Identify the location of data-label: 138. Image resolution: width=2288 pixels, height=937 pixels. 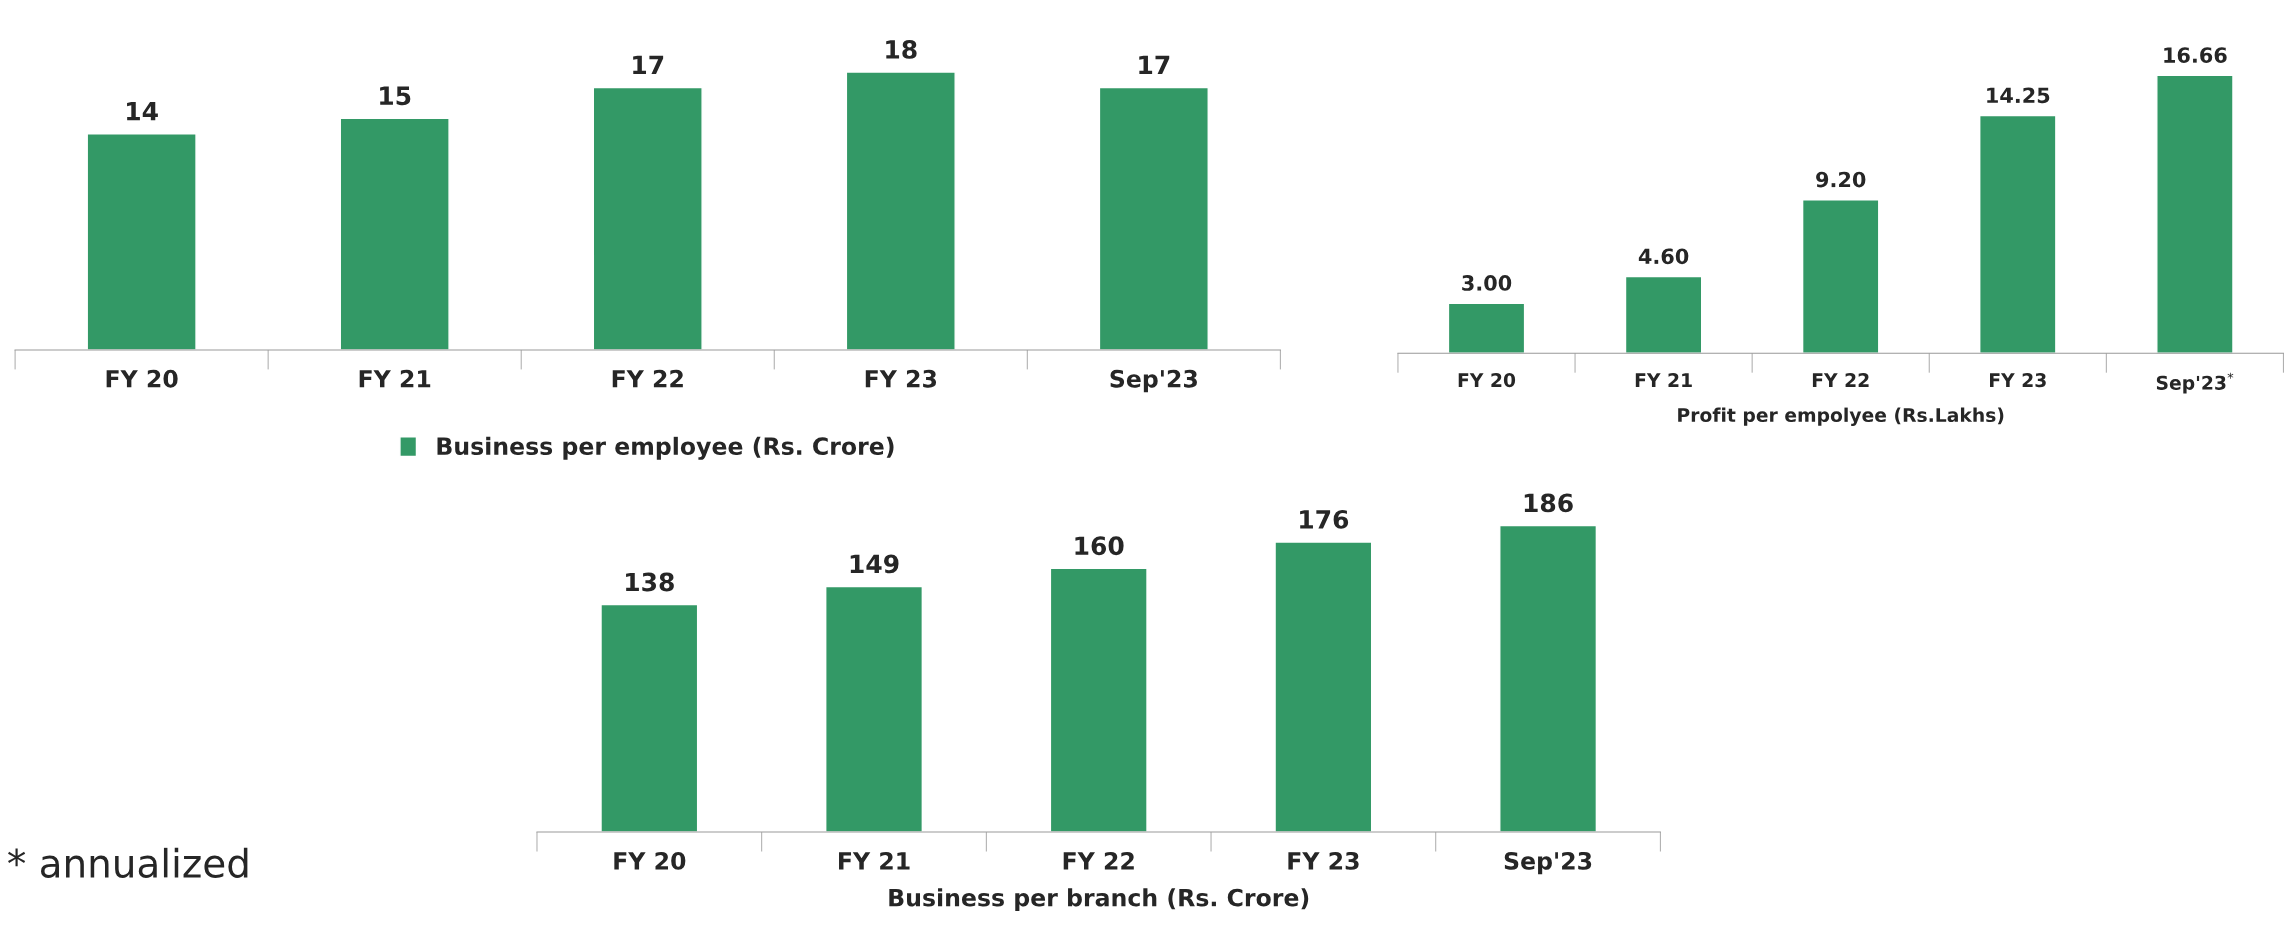
(650, 582).